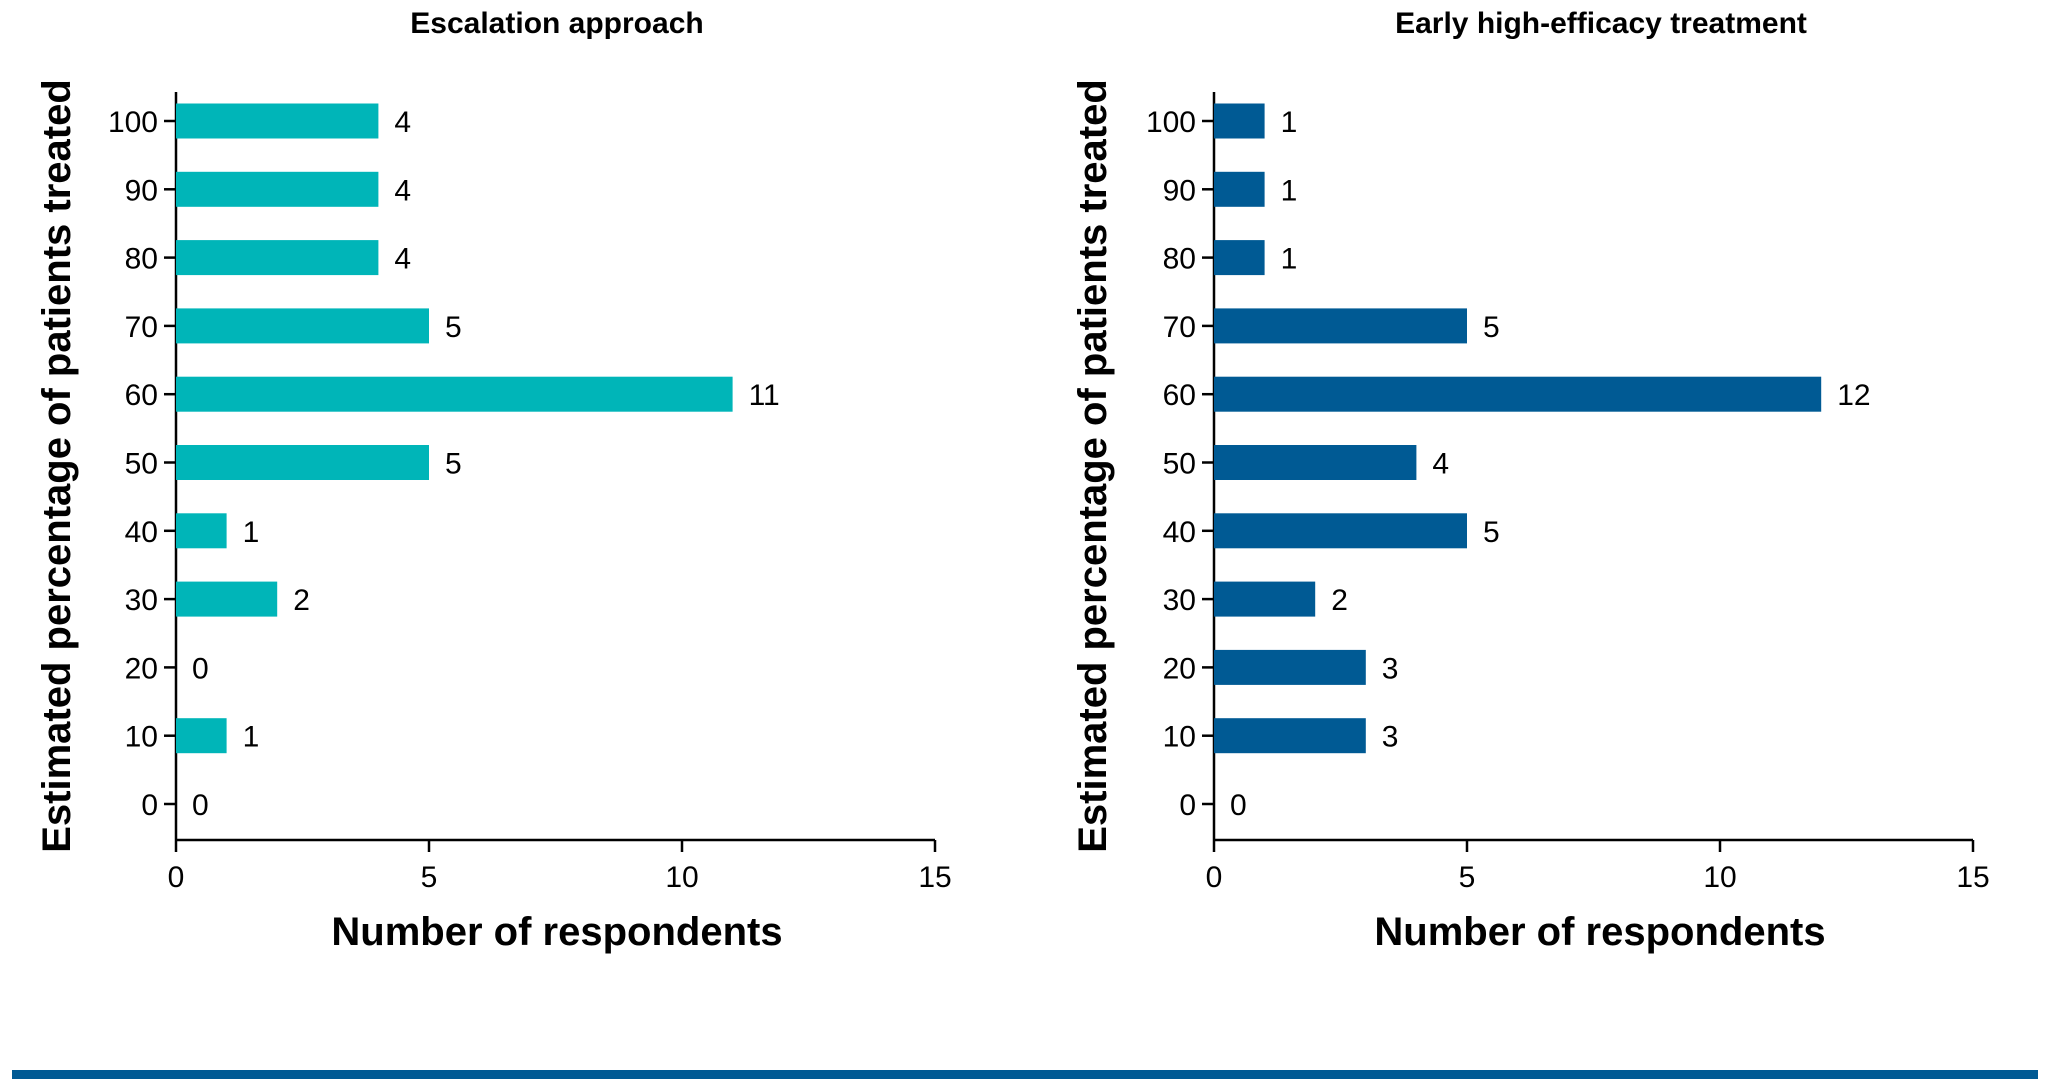  What do you see at coordinates (556, 23) in the screenshot?
I see `chart-title: Escalation approach` at bounding box center [556, 23].